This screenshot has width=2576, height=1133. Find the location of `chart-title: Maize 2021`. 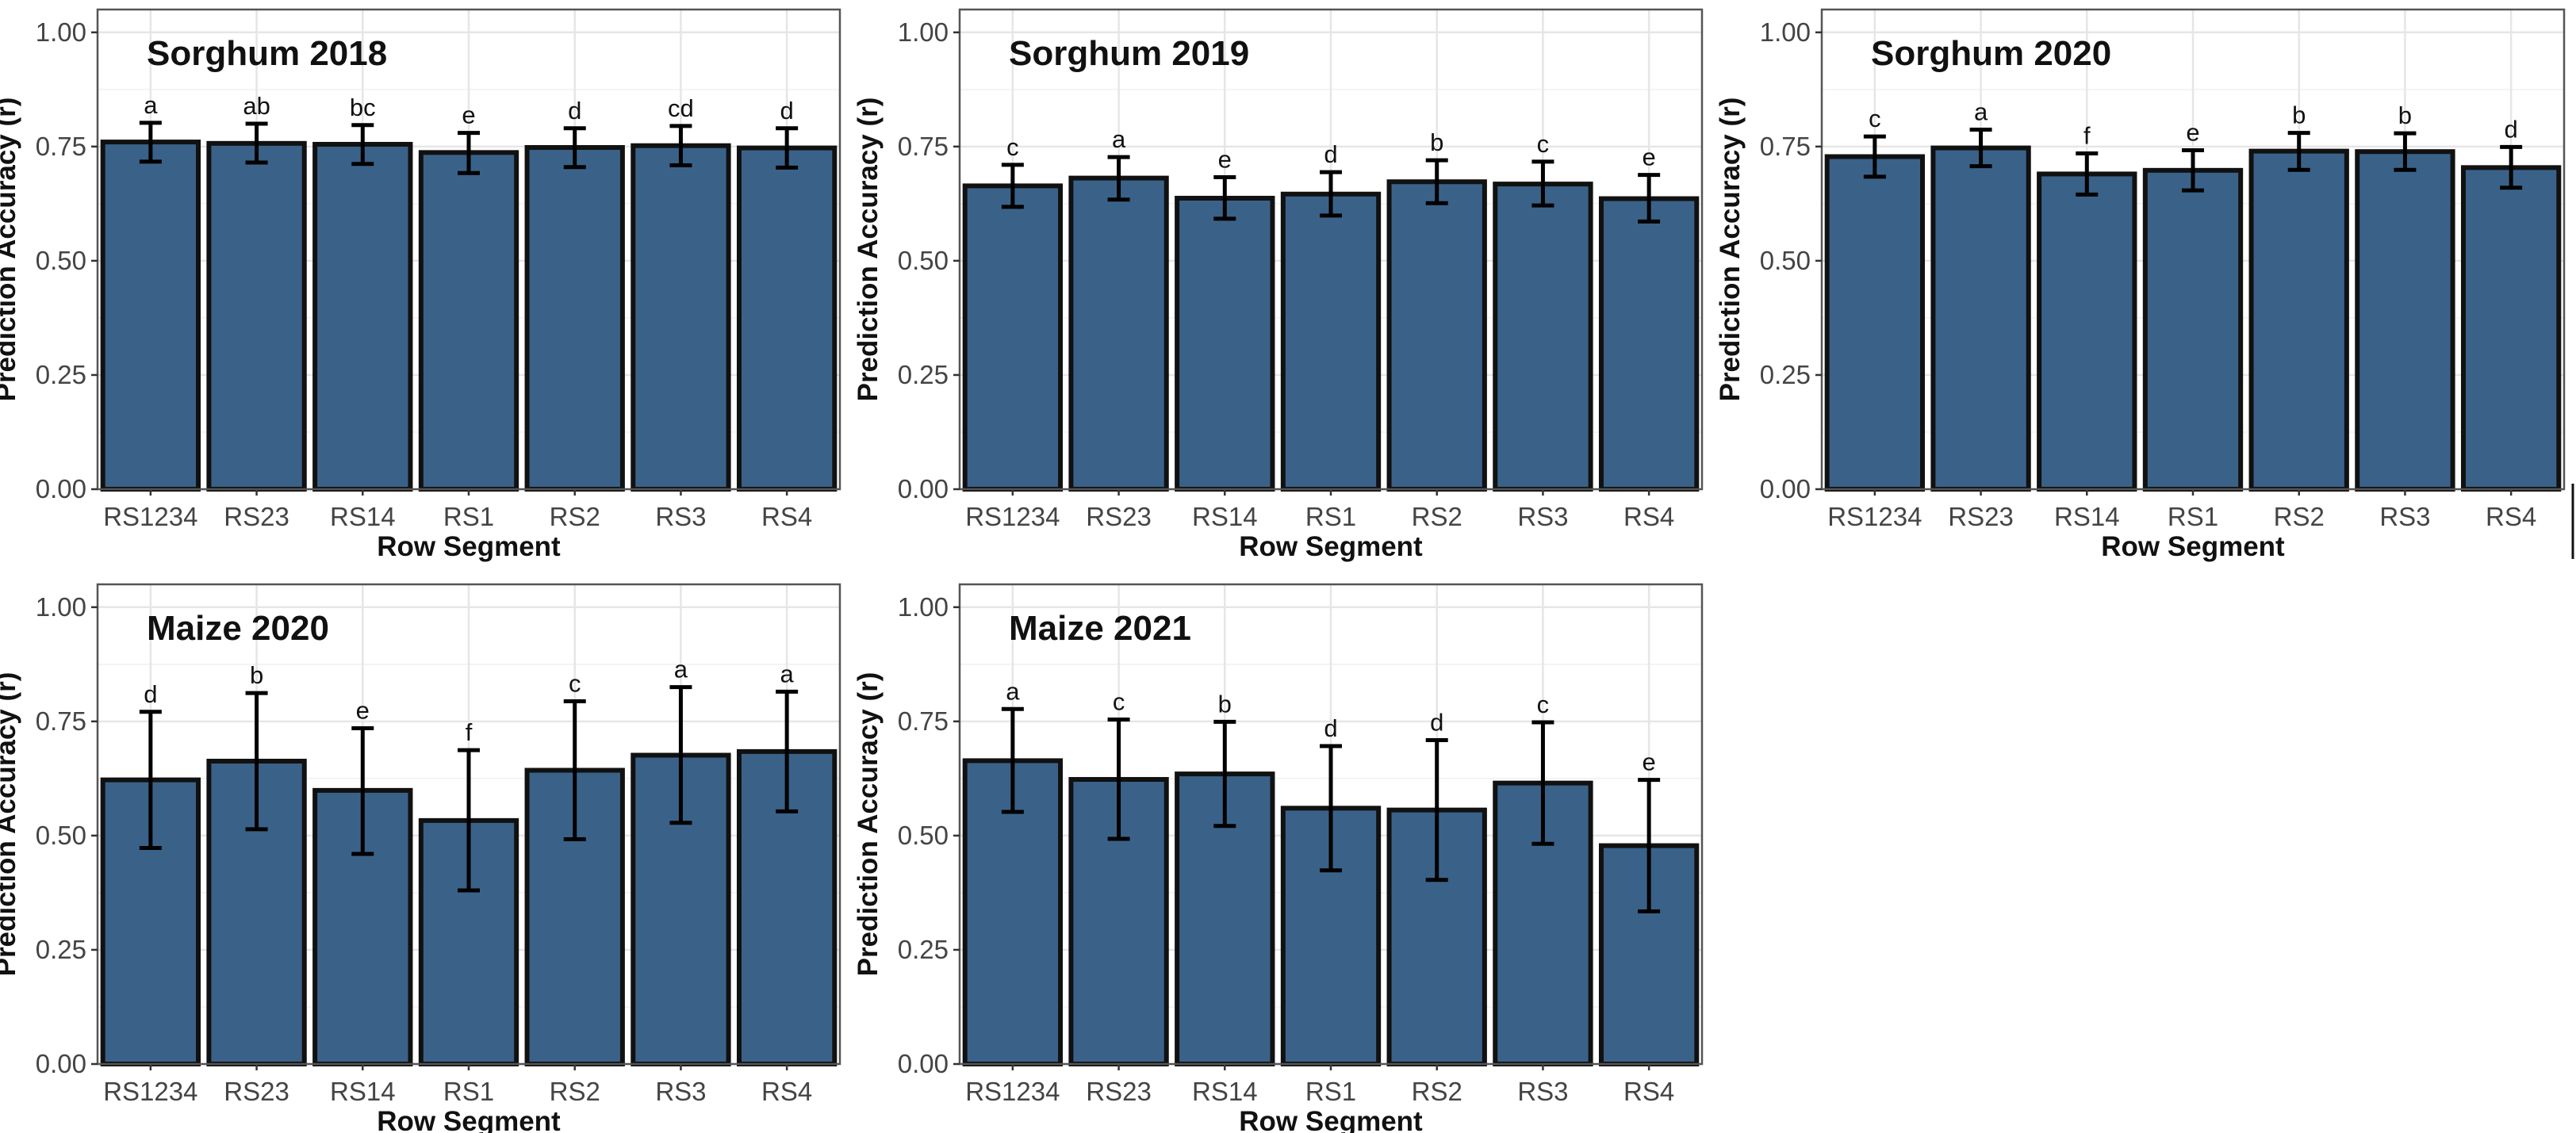

chart-title: Maize 2021 is located at coordinates (1100, 628).